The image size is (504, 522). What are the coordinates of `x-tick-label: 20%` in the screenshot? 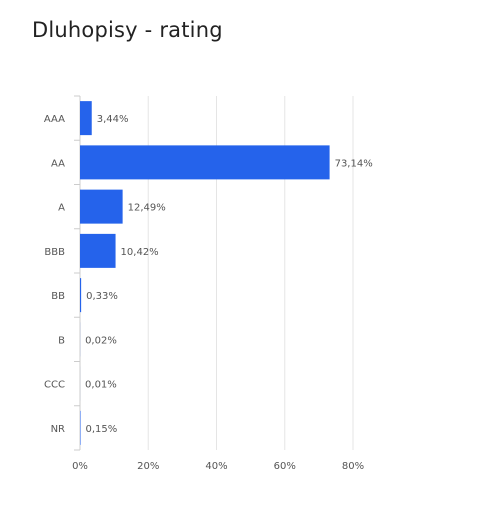 It's located at (148, 466).